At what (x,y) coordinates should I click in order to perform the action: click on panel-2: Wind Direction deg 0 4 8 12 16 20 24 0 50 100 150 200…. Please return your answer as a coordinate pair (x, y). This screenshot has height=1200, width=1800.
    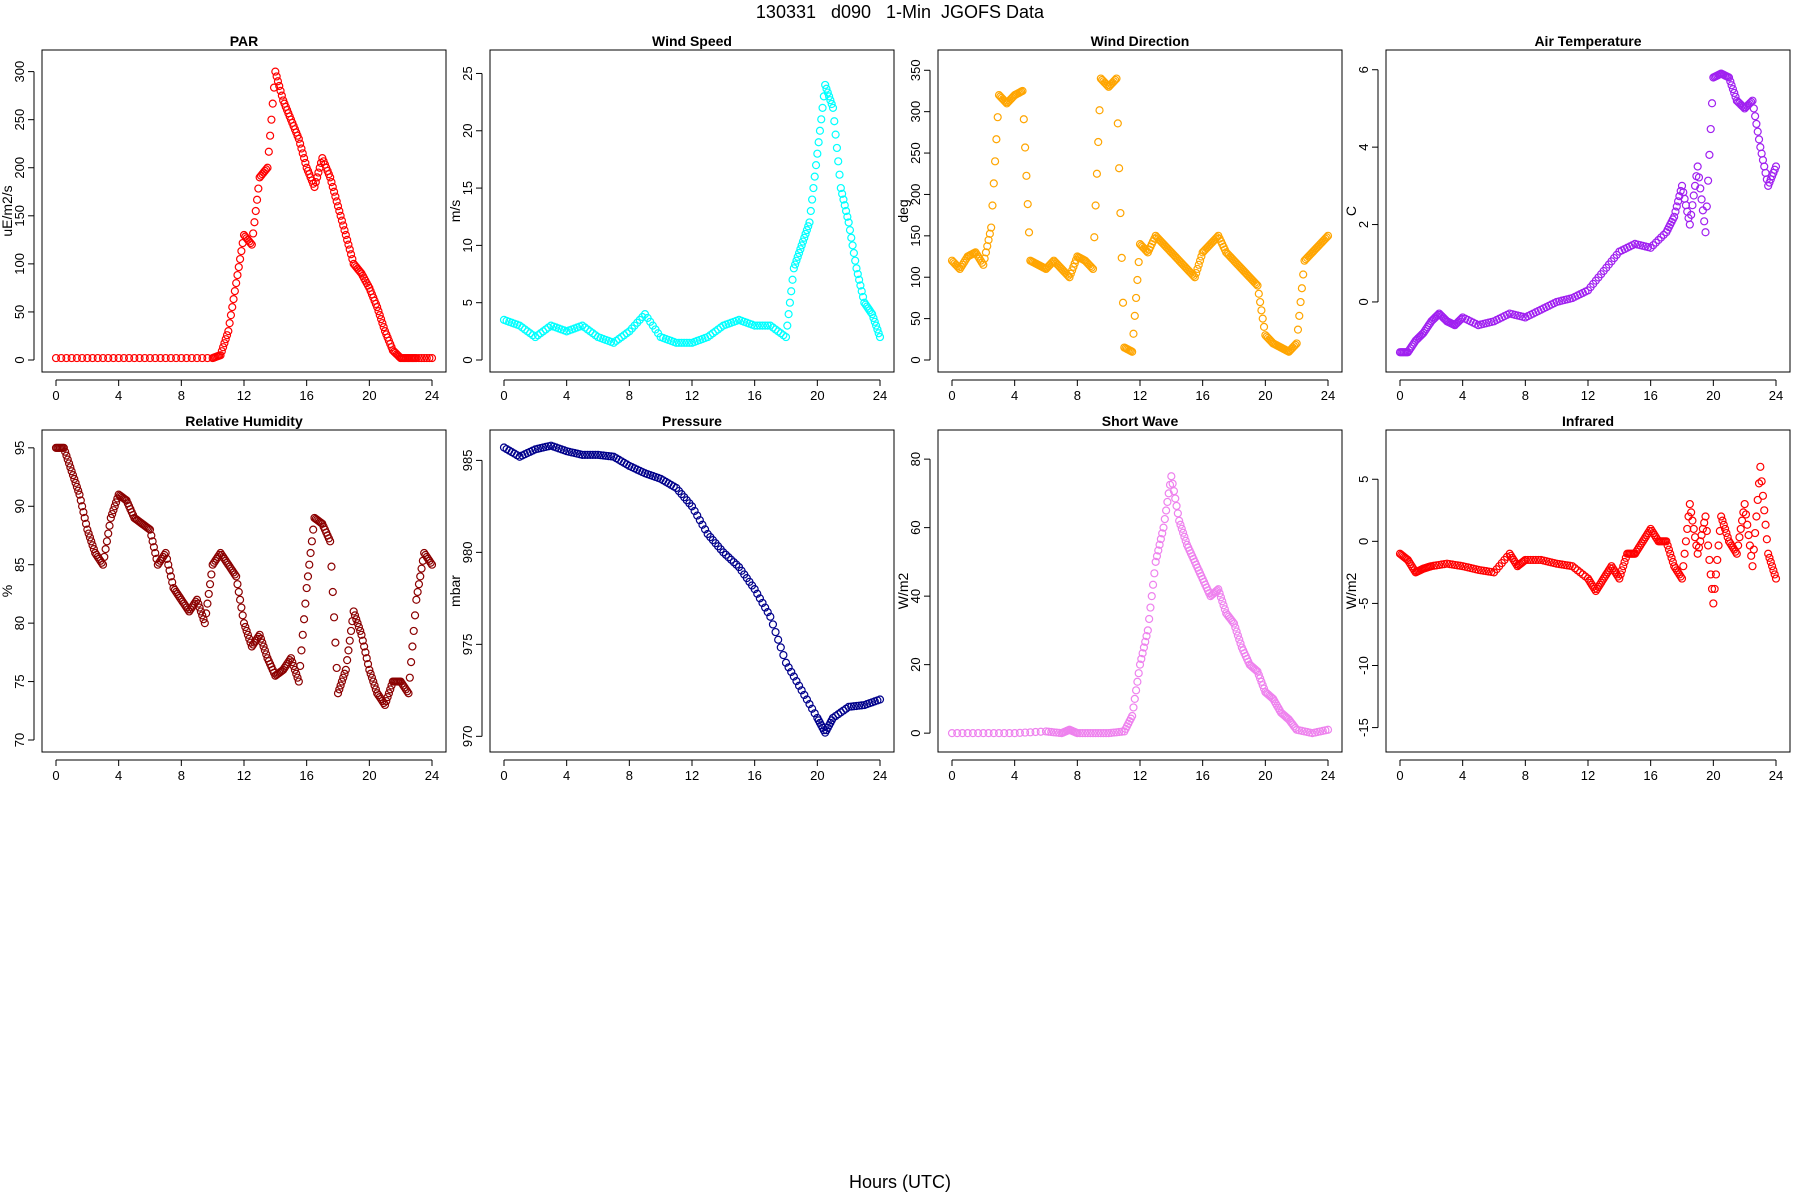
    Looking at the image, I should click on (1119, 218).